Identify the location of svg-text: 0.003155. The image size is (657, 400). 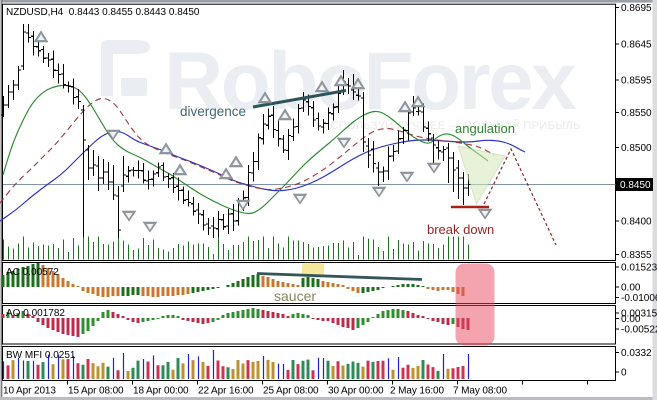
(639, 314).